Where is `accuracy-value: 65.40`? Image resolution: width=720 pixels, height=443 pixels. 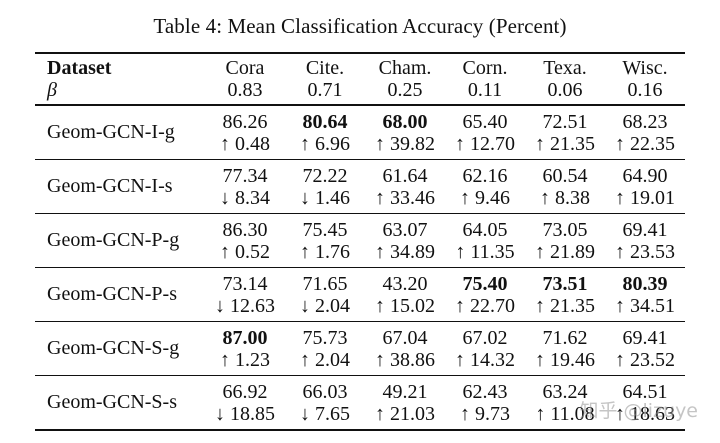
accuracy-value: 65.40 is located at coordinates (485, 121).